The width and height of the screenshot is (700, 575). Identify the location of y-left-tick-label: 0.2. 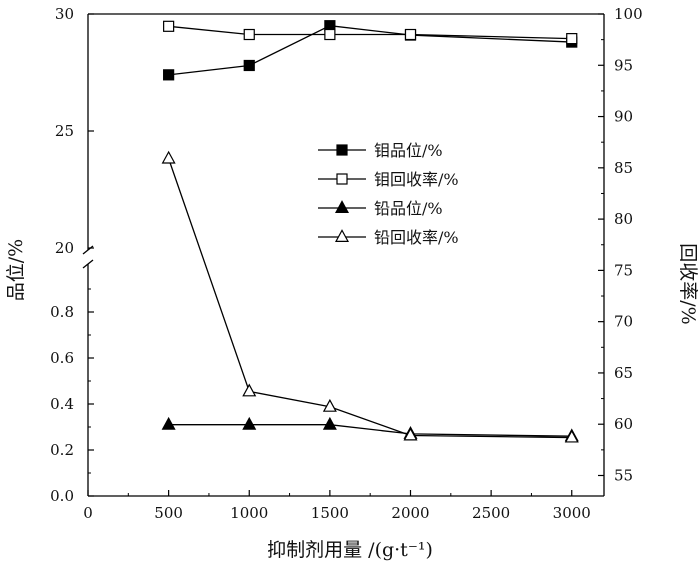
(62, 450).